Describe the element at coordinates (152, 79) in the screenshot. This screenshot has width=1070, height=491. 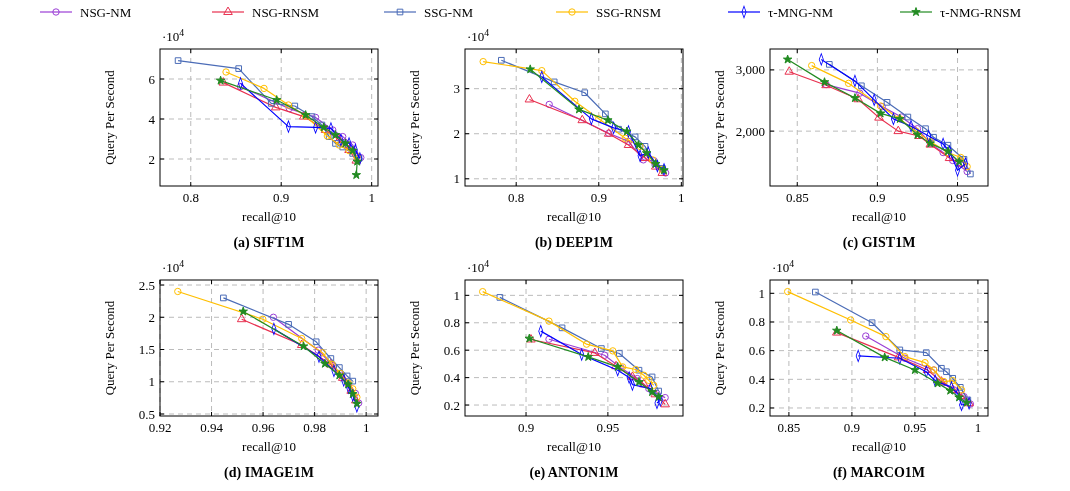
I see `y-tick-label: 6` at that location.